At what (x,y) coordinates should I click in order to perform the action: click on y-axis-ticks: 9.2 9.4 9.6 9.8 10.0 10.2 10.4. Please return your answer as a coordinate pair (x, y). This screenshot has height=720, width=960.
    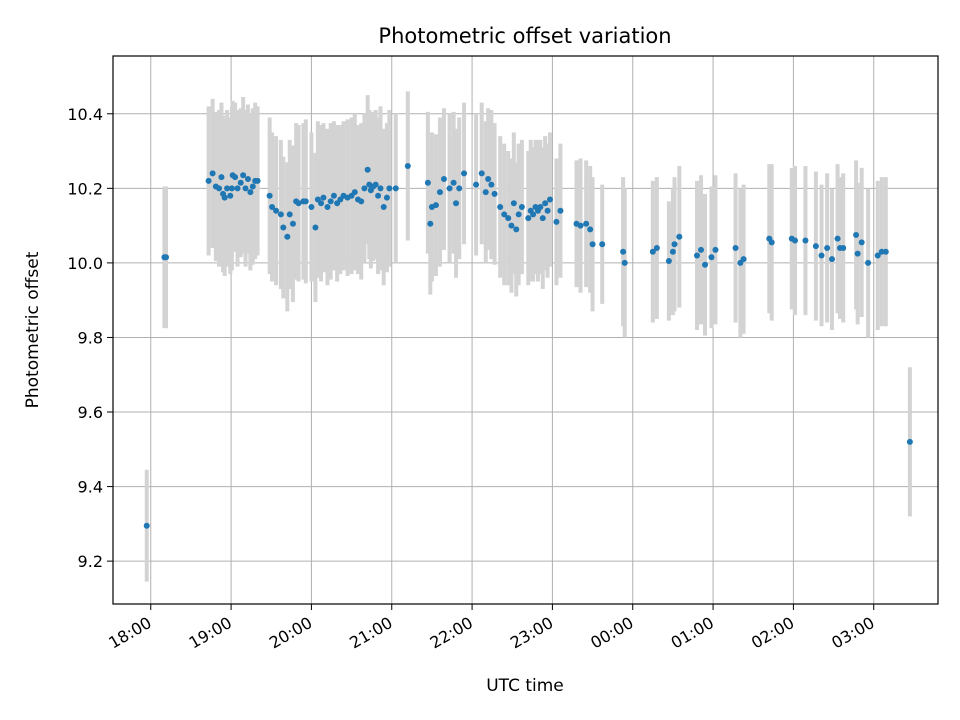
    Looking at the image, I should click on (90, 338).